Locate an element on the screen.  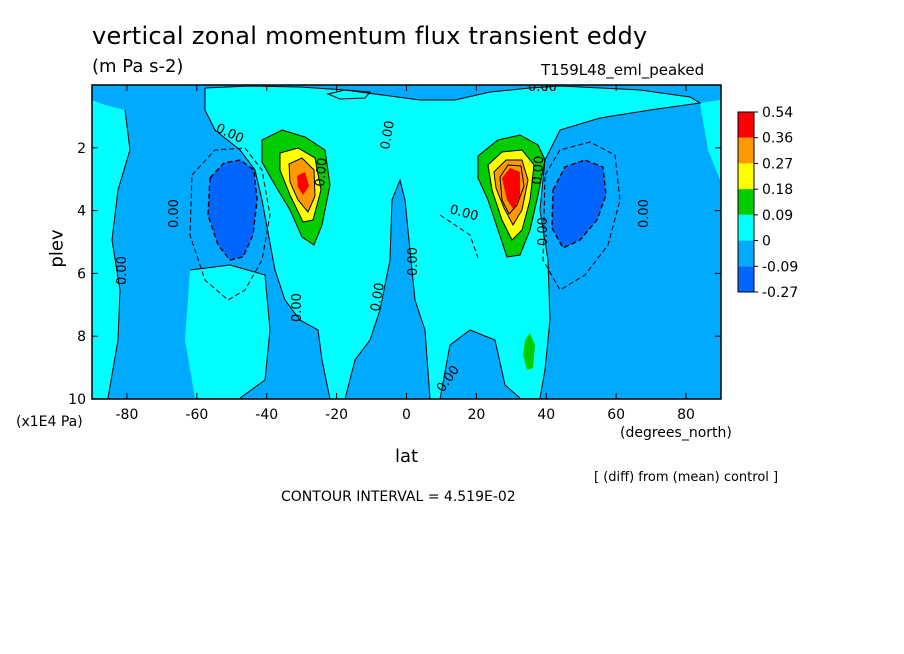
x-axis-label: lat is located at coordinates (407, 456).